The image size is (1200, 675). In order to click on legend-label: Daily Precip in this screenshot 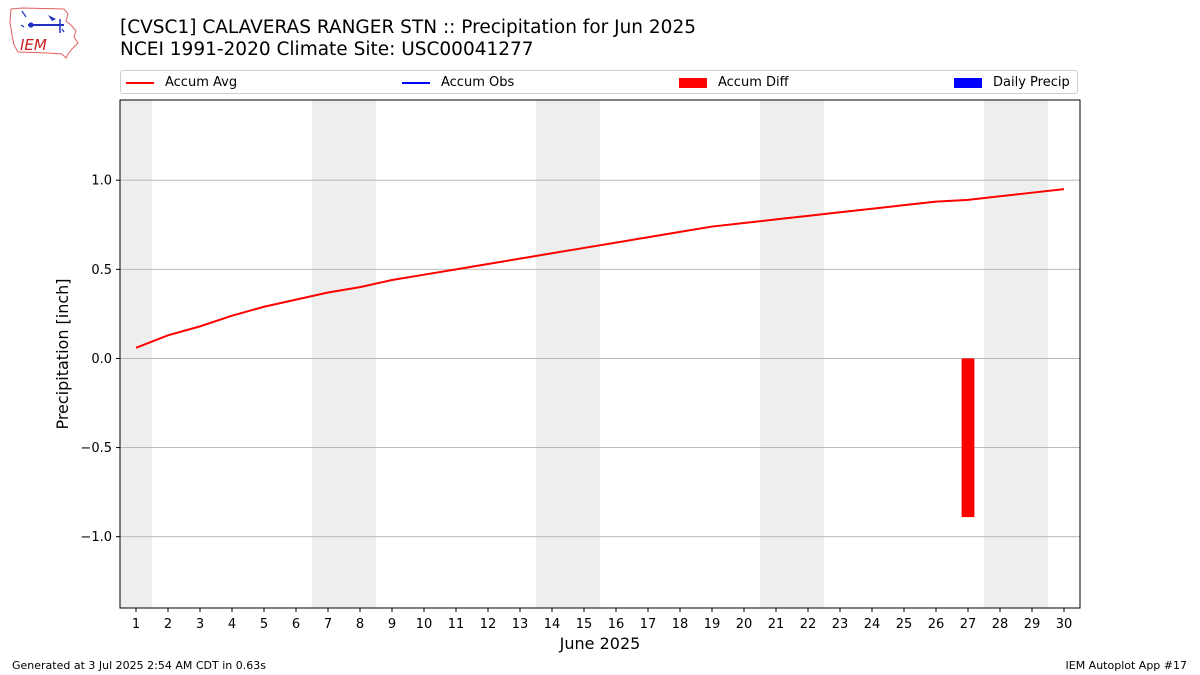, I will do `click(1031, 82)`.